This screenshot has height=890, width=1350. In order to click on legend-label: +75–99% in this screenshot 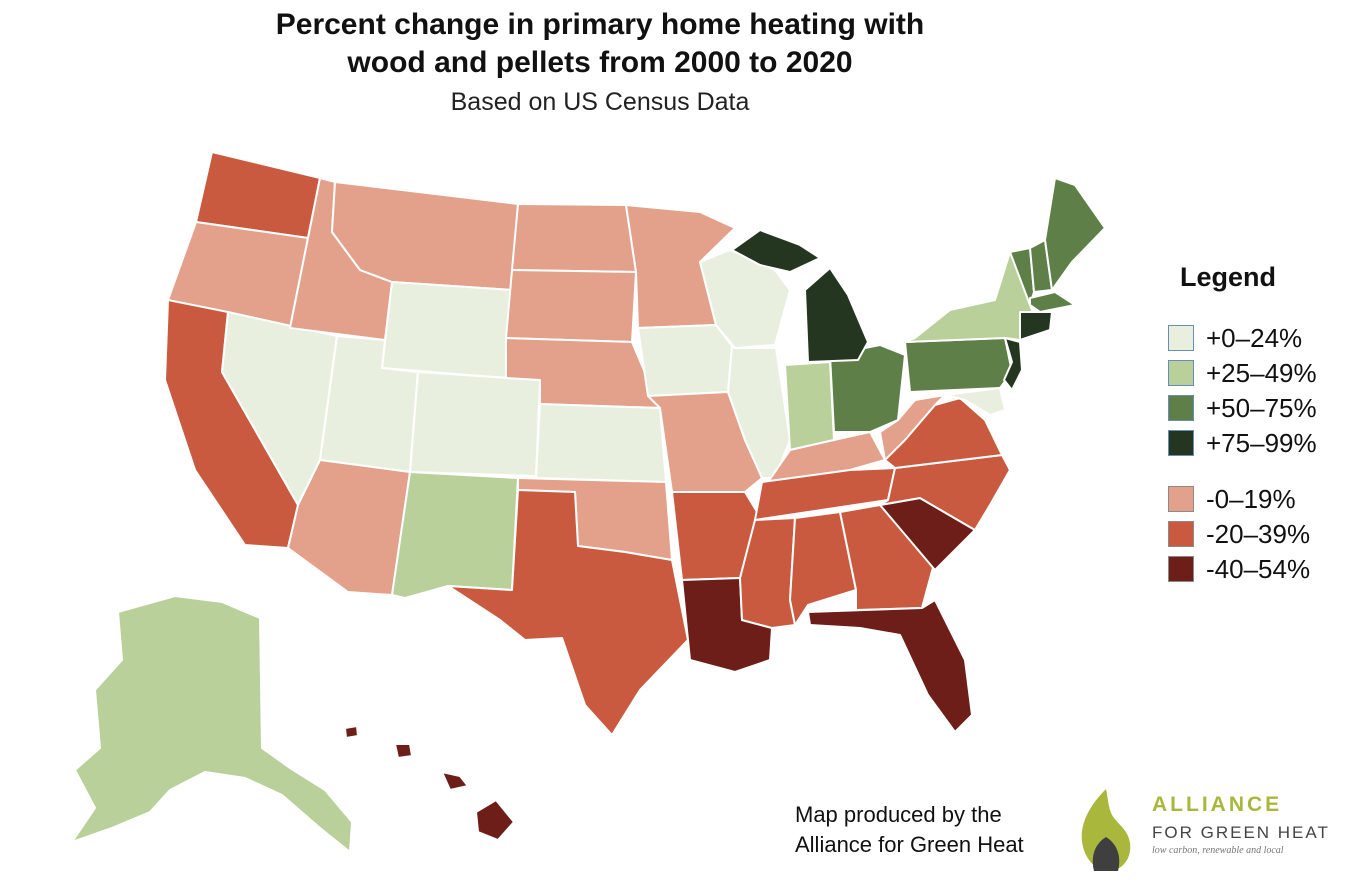, I will do `click(1261, 442)`.